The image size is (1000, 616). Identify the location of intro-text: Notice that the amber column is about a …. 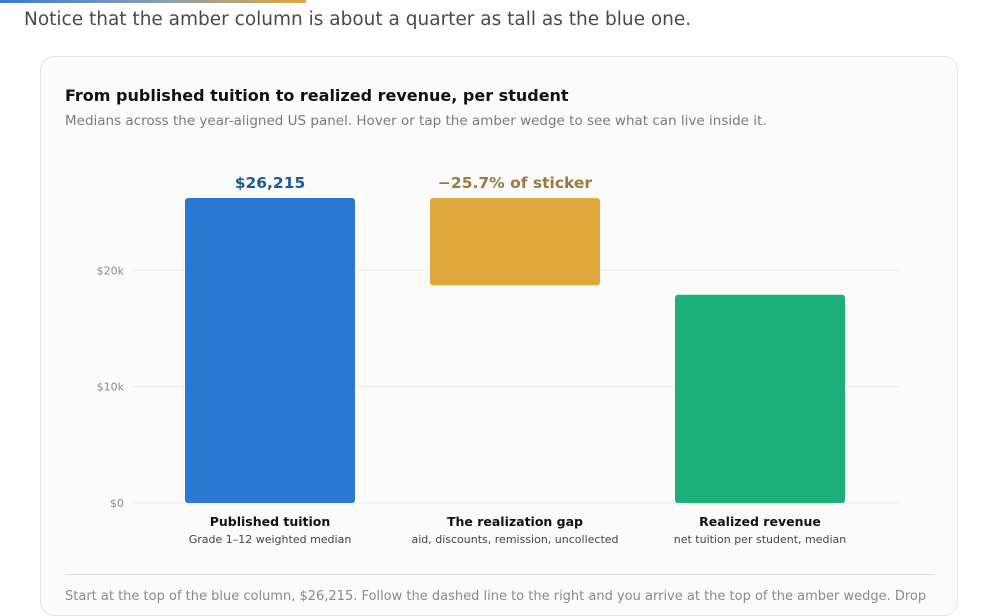
(358, 19).